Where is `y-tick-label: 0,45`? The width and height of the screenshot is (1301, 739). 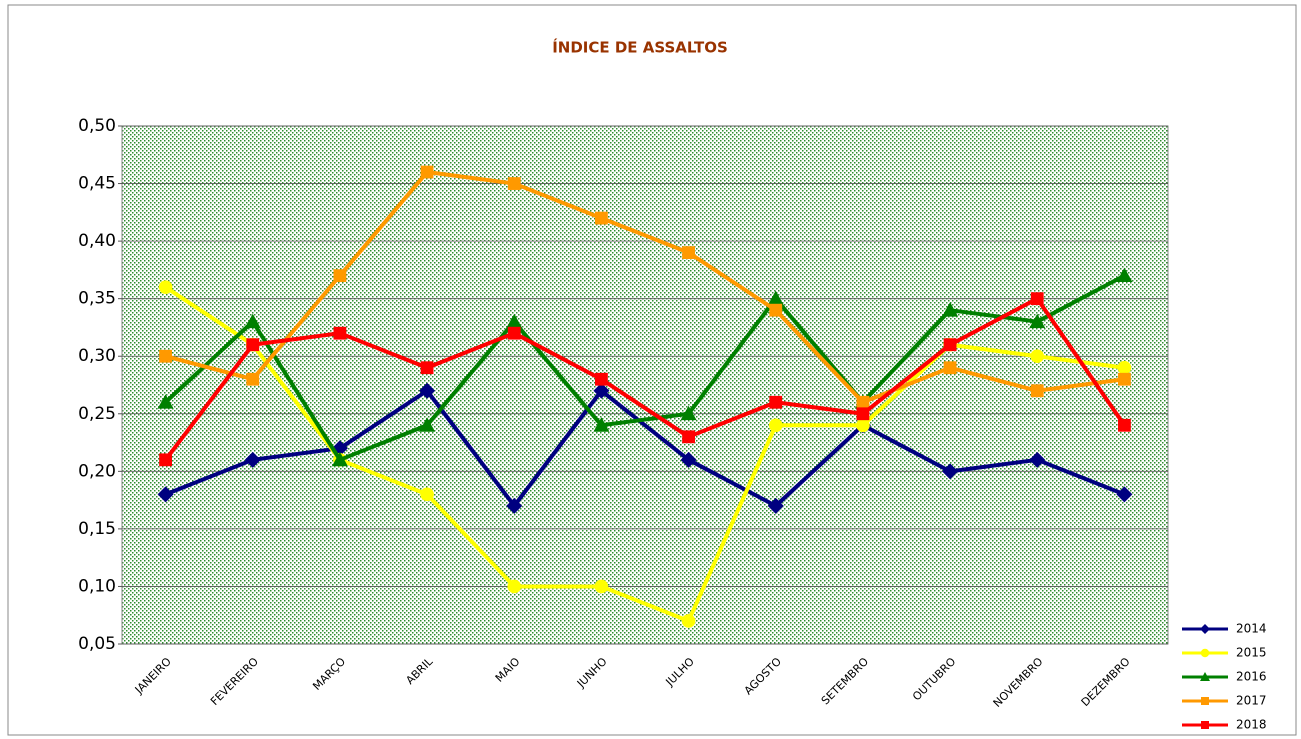
y-tick-label: 0,45 is located at coordinates (97, 184).